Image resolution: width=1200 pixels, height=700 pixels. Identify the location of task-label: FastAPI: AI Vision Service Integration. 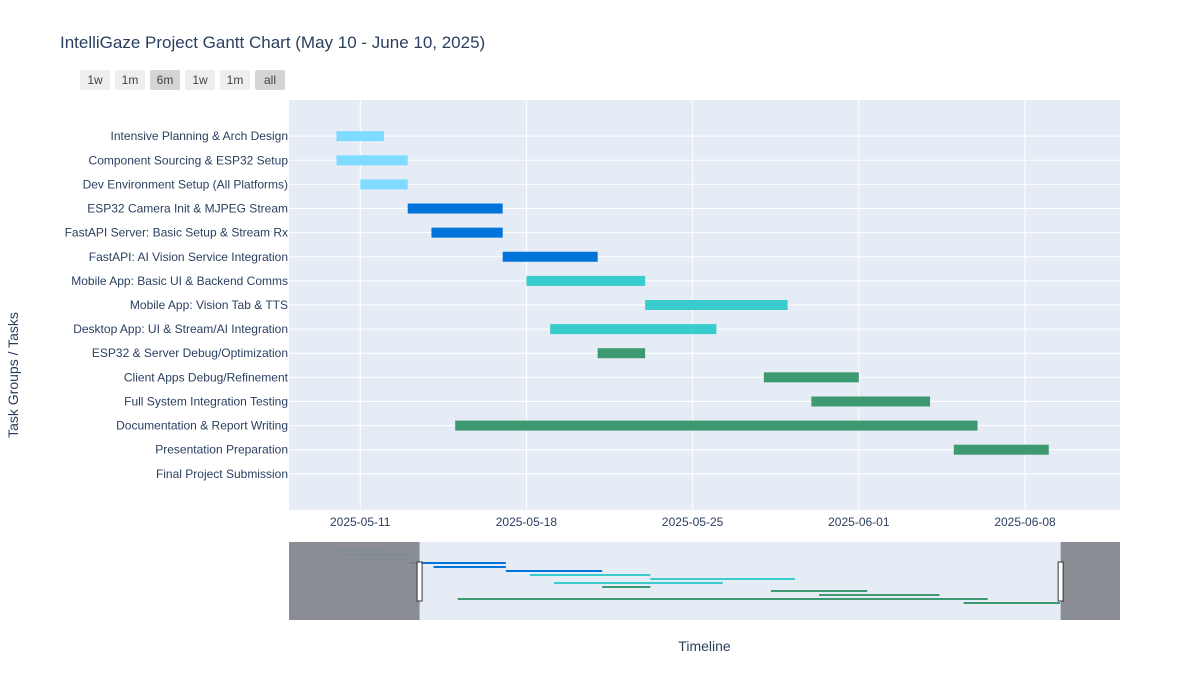
(188, 257).